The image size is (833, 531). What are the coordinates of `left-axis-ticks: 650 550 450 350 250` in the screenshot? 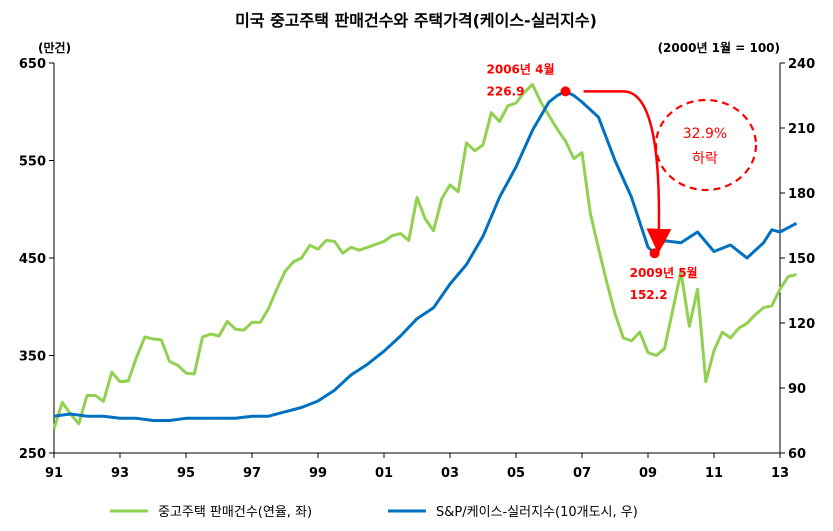 It's located at (36, 259).